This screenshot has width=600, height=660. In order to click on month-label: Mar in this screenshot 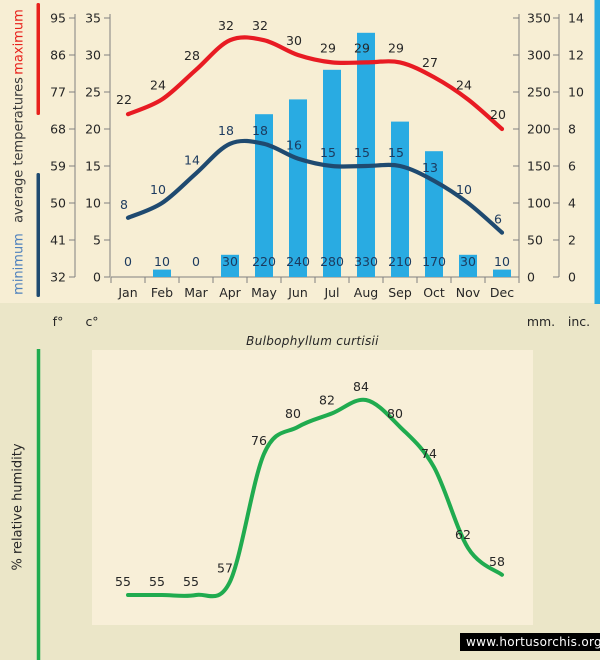, I will do `click(196, 292)`.